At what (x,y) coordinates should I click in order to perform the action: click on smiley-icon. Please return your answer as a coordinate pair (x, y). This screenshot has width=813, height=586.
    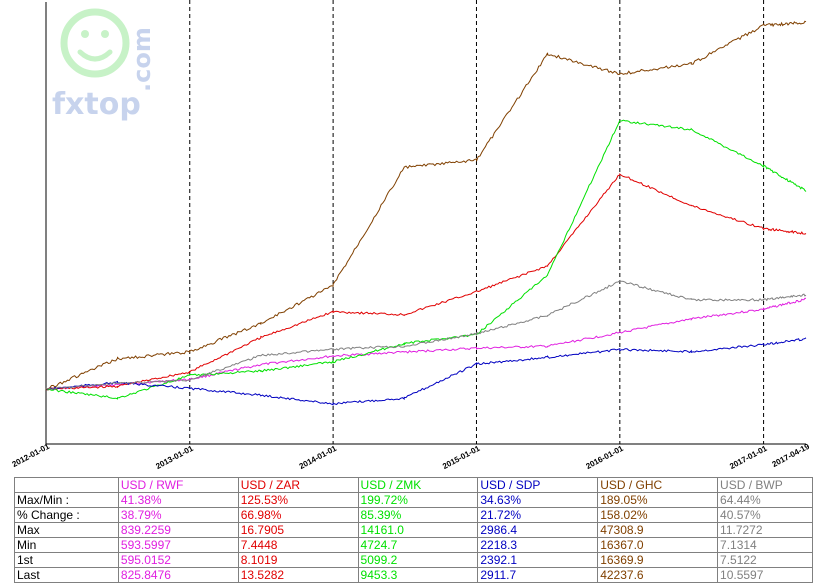
    Looking at the image, I should click on (95, 43).